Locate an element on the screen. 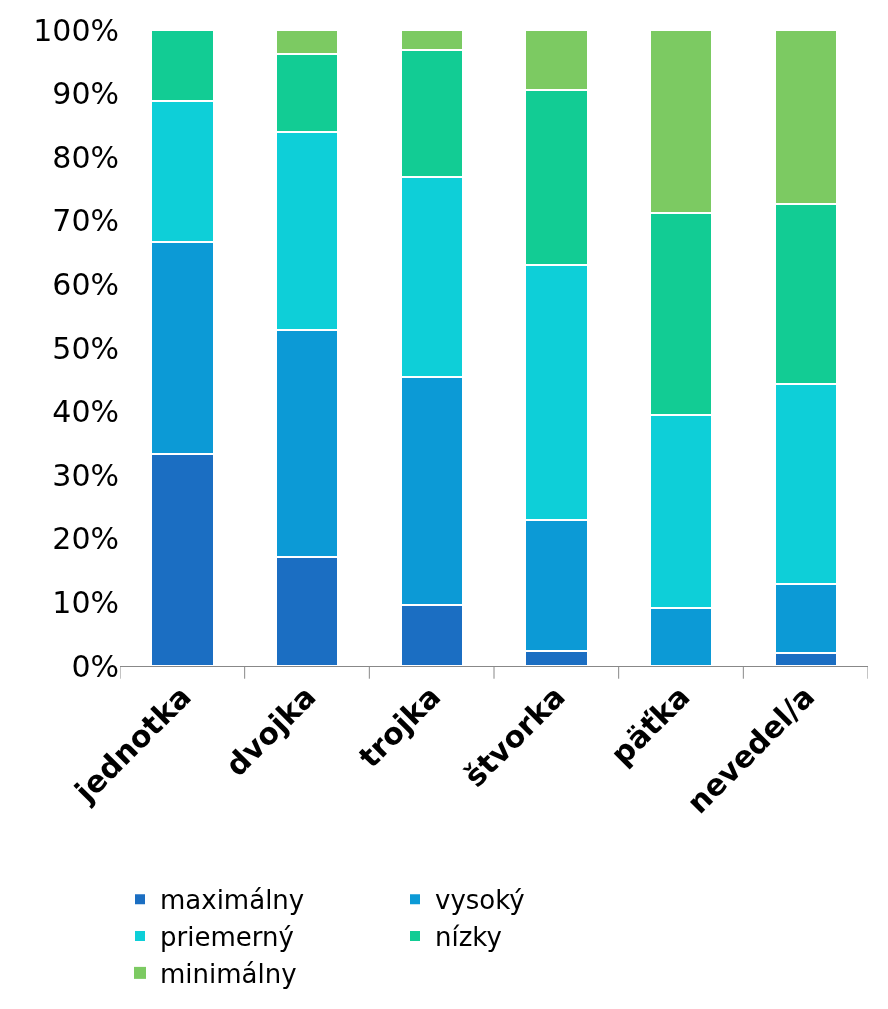  y-tick-label: 50% is located at coordinates (85, 348).